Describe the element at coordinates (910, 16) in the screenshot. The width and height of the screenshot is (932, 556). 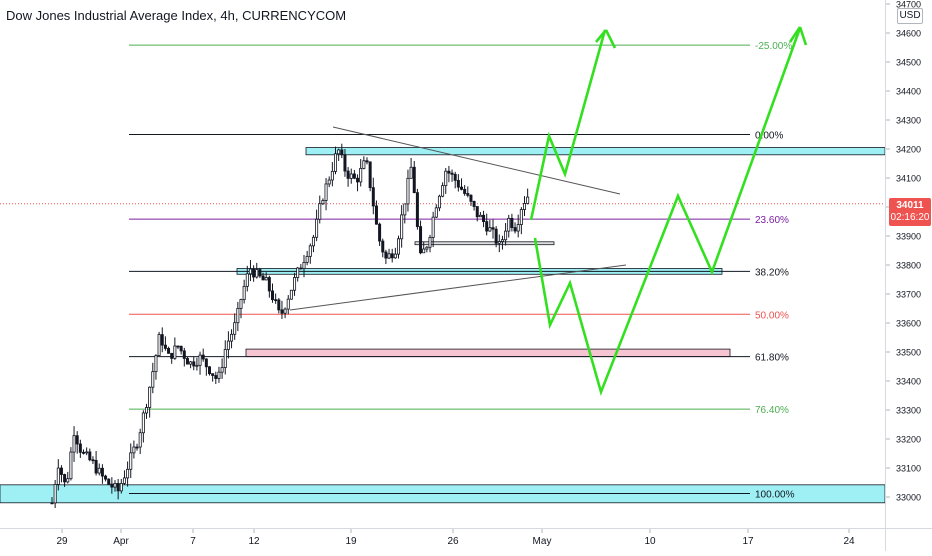
I see `currency-badge: USD` at that location.